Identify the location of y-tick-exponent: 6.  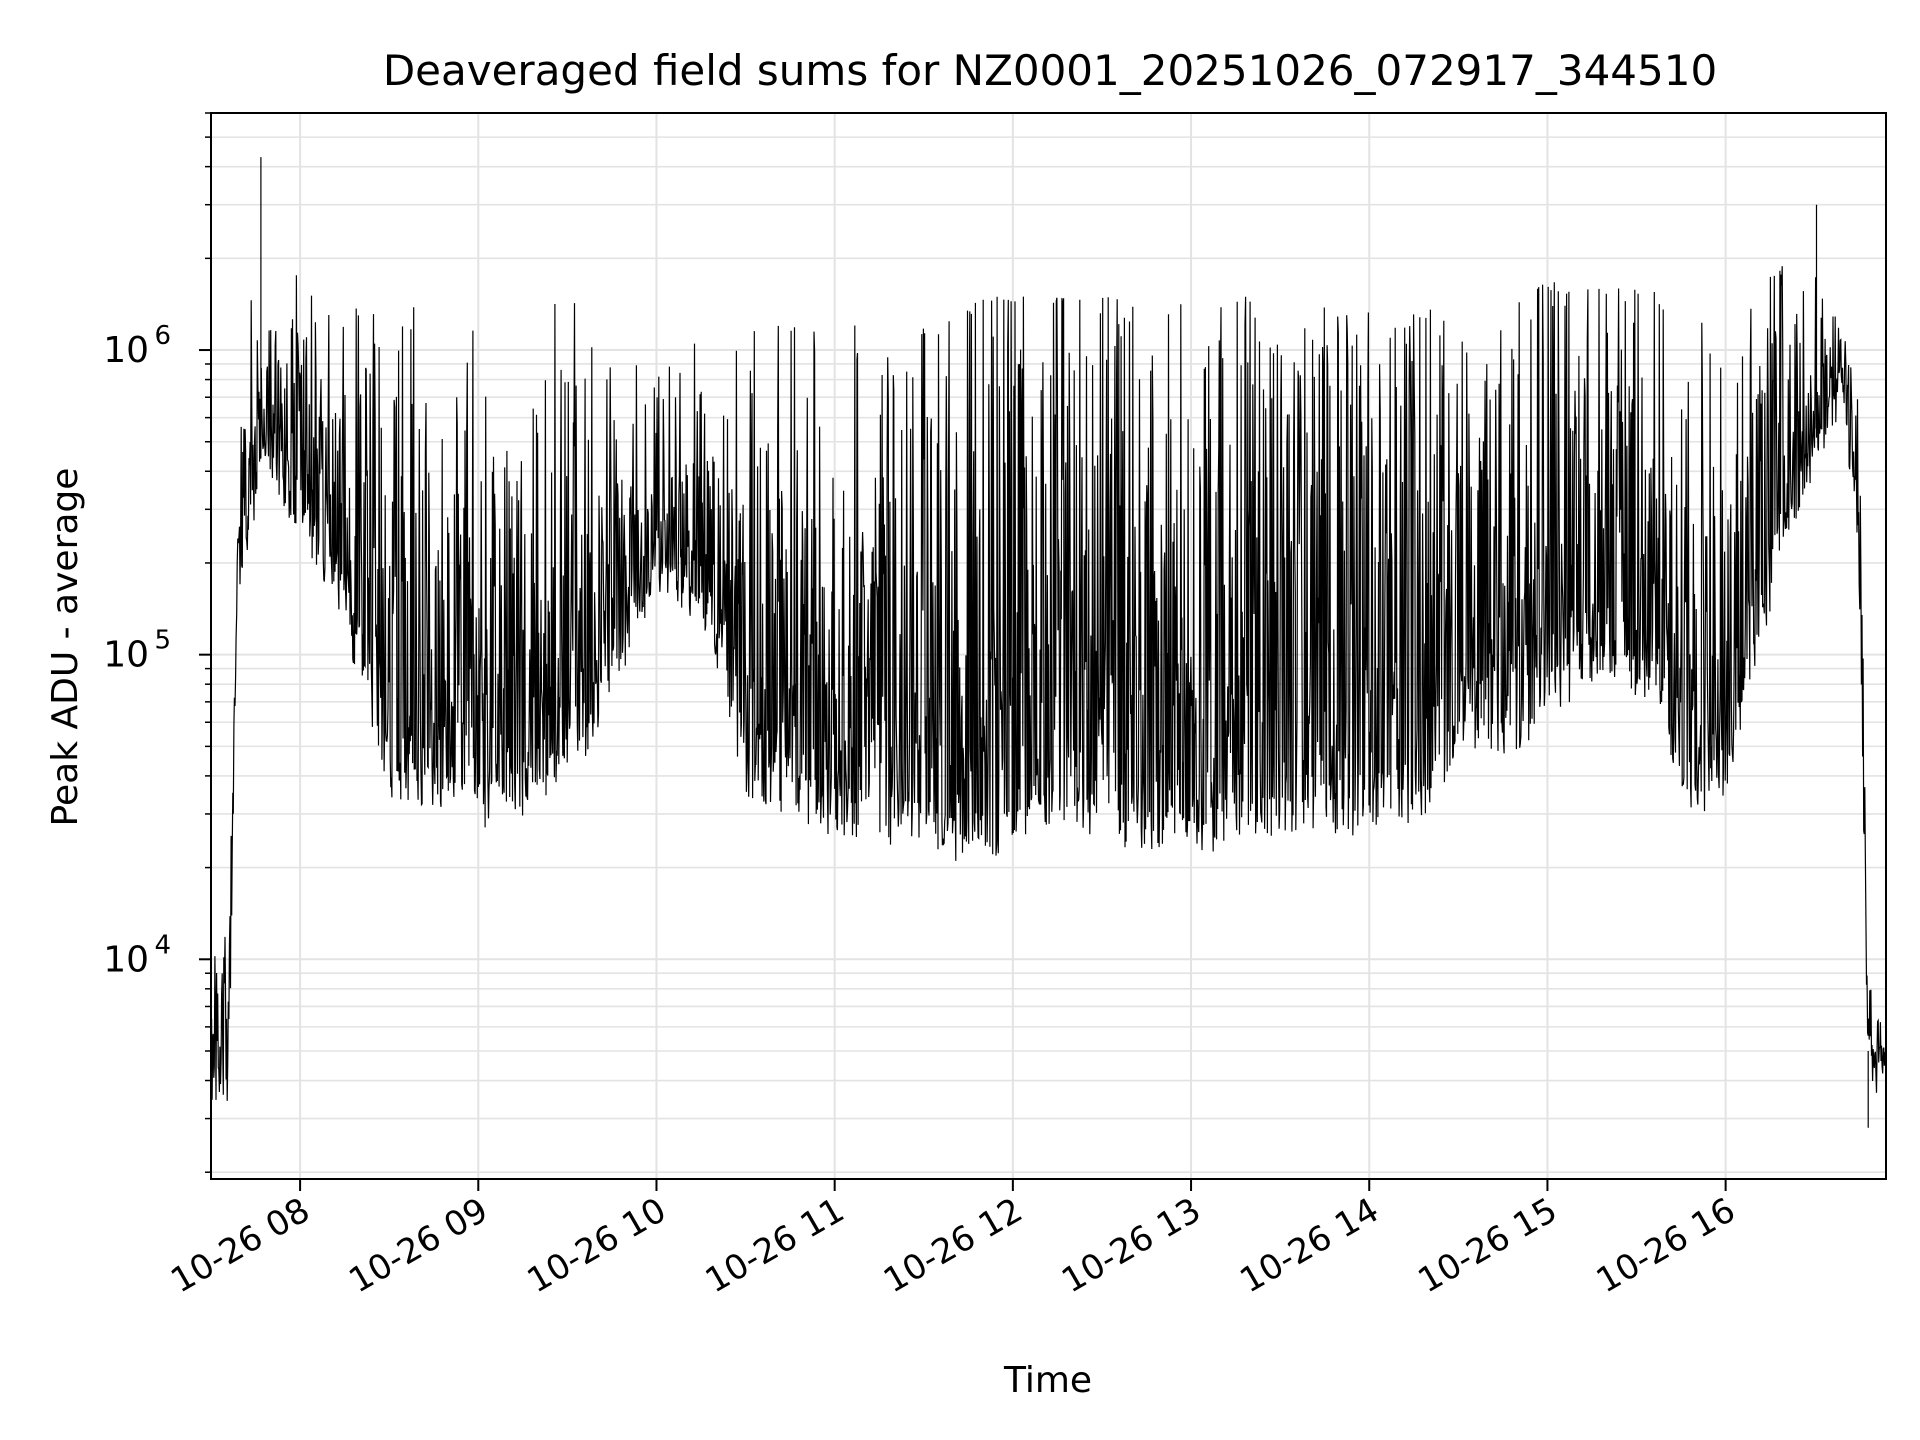
(162, 336).